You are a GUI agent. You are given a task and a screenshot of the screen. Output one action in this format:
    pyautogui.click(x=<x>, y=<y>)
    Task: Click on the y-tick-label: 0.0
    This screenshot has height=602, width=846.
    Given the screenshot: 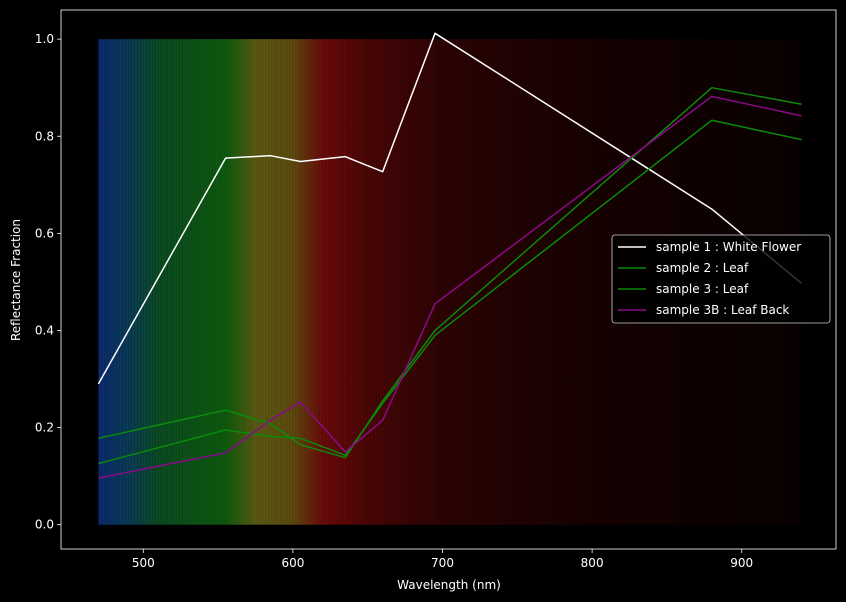 What is the action you would take?
    pyautogui.click(x=44, y=525)
    